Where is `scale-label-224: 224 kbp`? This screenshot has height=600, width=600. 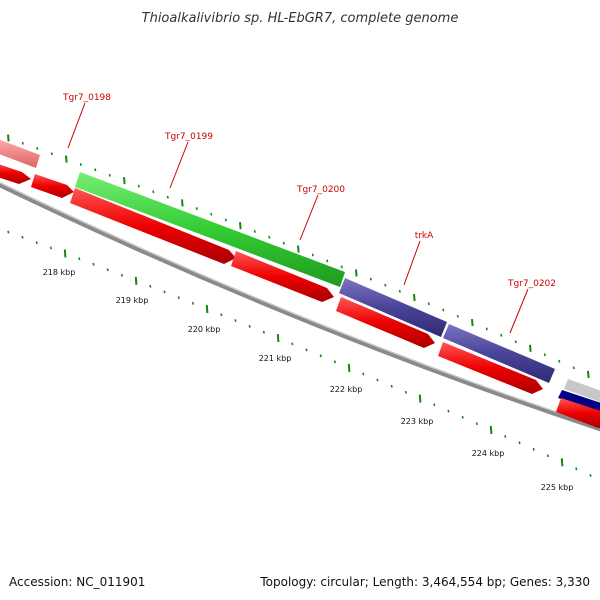
scale-label-224: 224 kbp is located at coordinates (488, 453).